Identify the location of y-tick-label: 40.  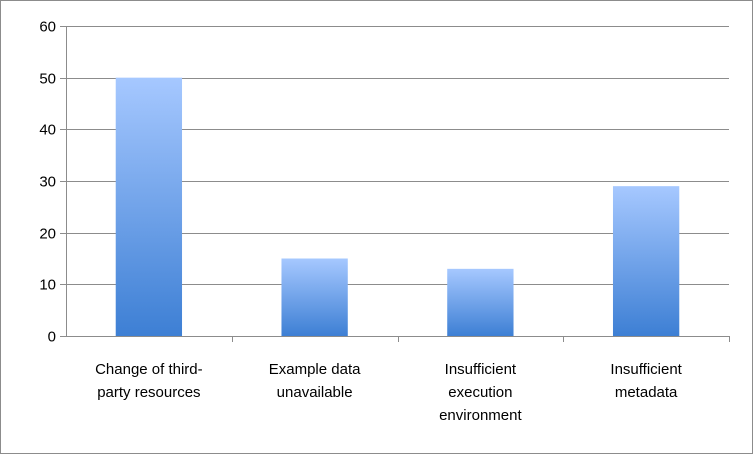
(47, 130).